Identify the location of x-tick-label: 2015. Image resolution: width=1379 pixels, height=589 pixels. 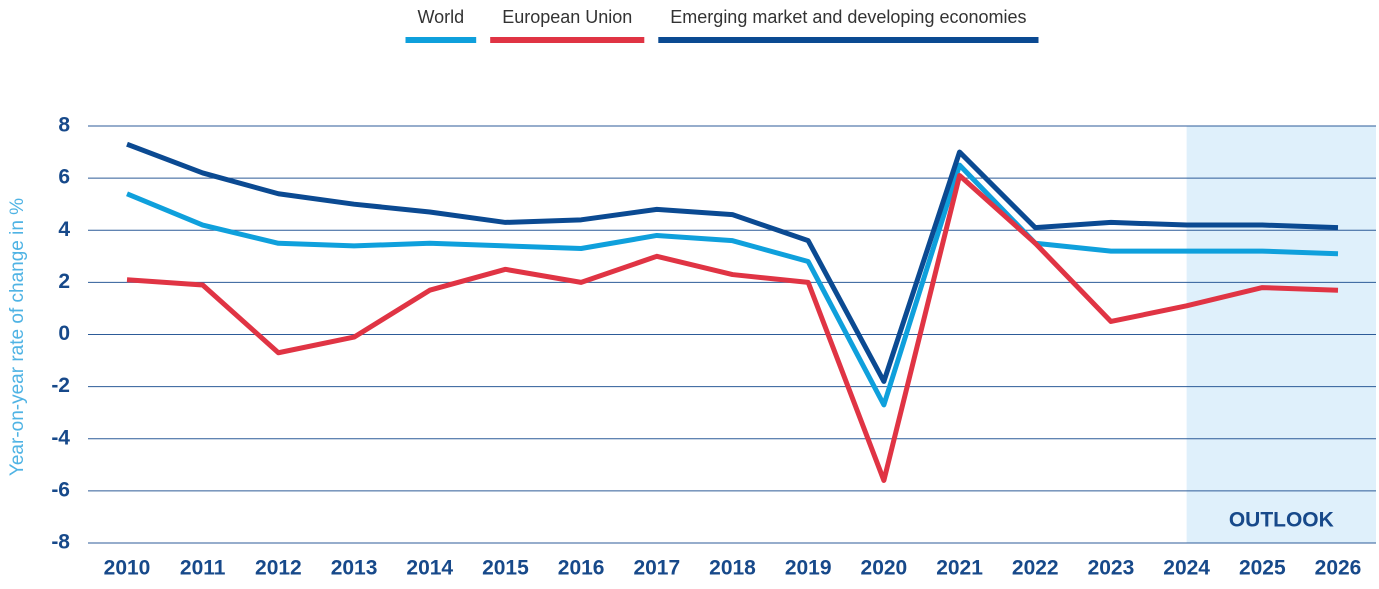
(505, 568).